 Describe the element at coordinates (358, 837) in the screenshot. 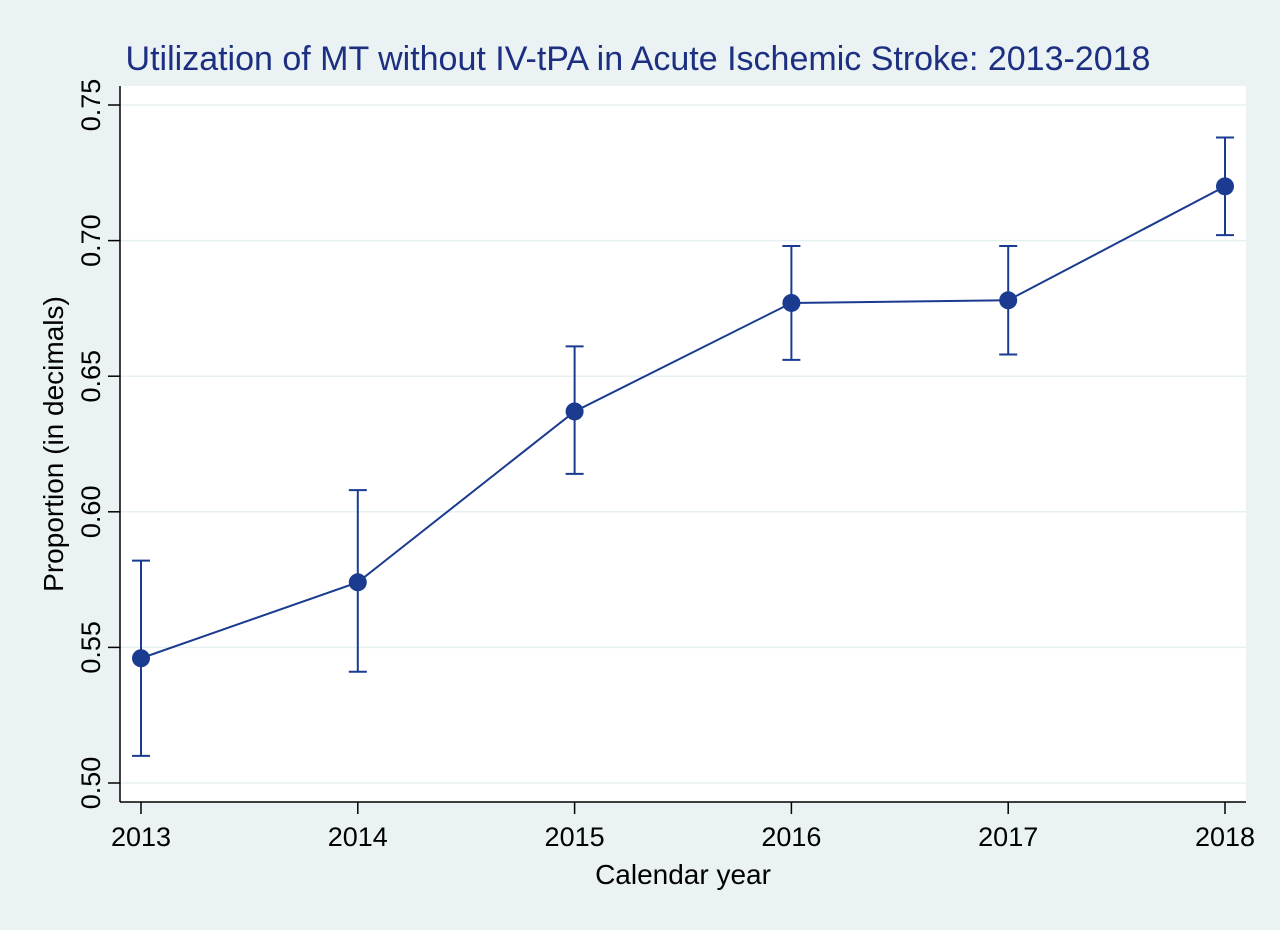

I see `x-tick-label: 2014` at that location.